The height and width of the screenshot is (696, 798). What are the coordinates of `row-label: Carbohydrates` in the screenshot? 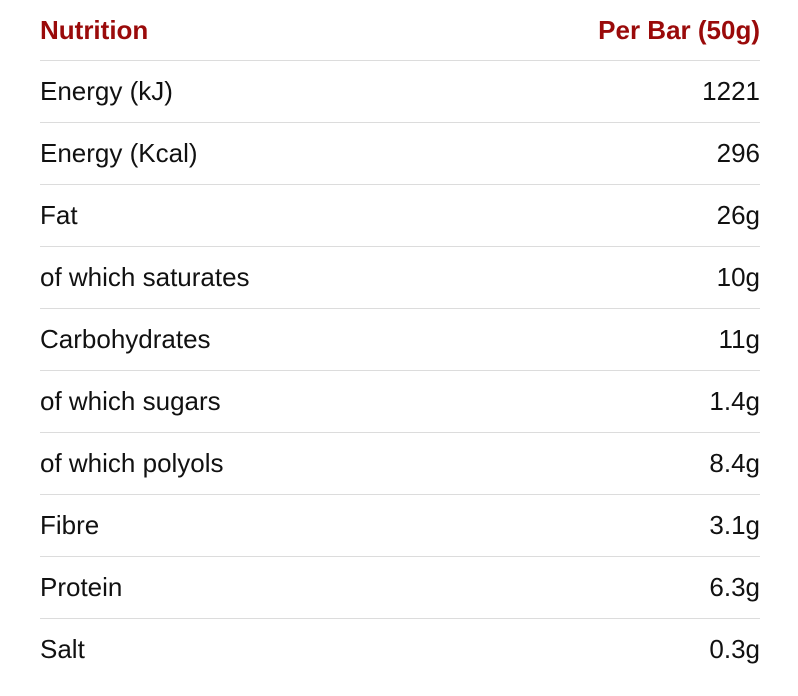 It's located at (220, 339).